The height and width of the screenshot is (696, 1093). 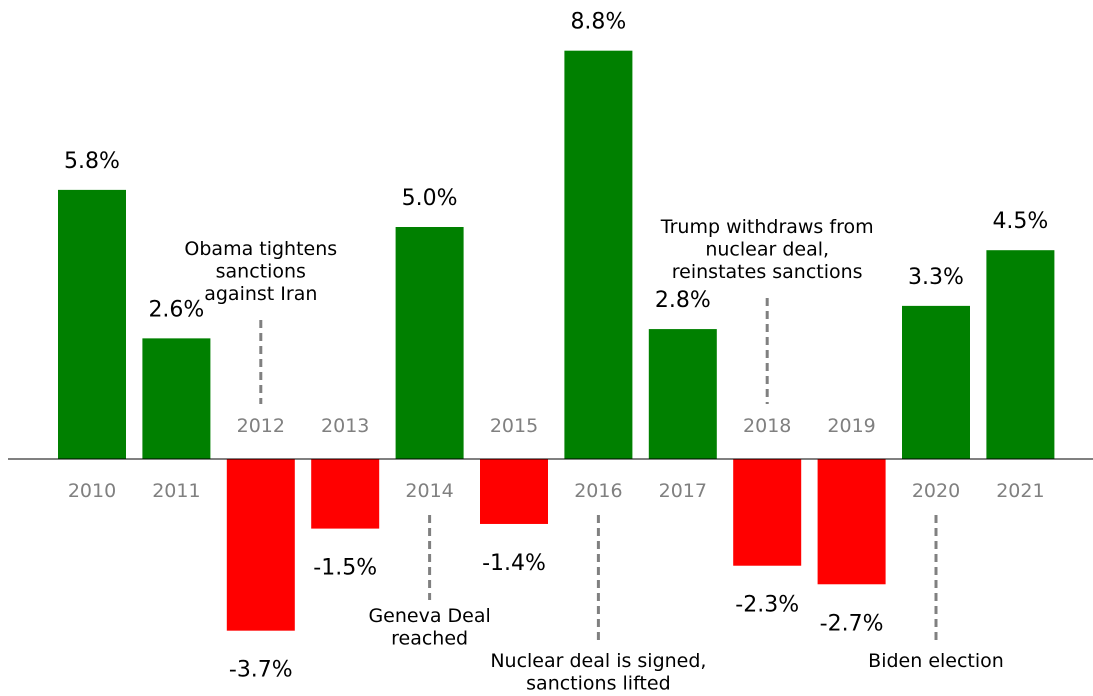 I want to click on value-label-2018: -2.3%, so click(x=767, y=605).